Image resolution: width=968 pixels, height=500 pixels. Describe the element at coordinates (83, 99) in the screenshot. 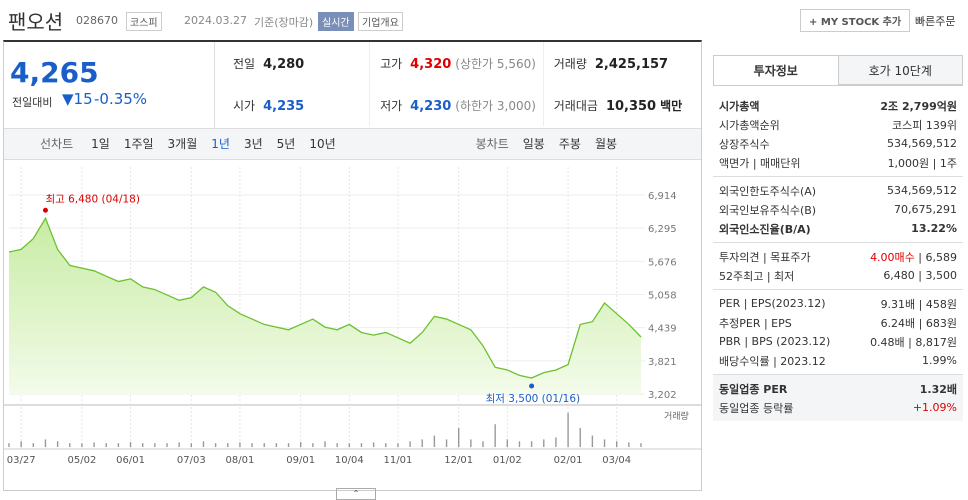

I see `change-value: 15` at that location.